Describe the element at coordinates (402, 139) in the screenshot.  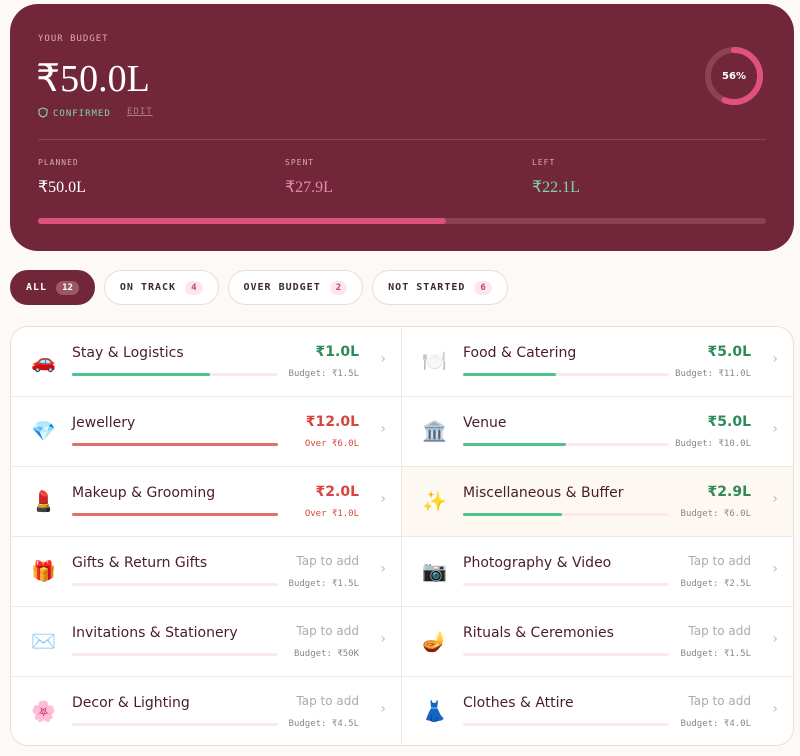
I see `divider` at that location.